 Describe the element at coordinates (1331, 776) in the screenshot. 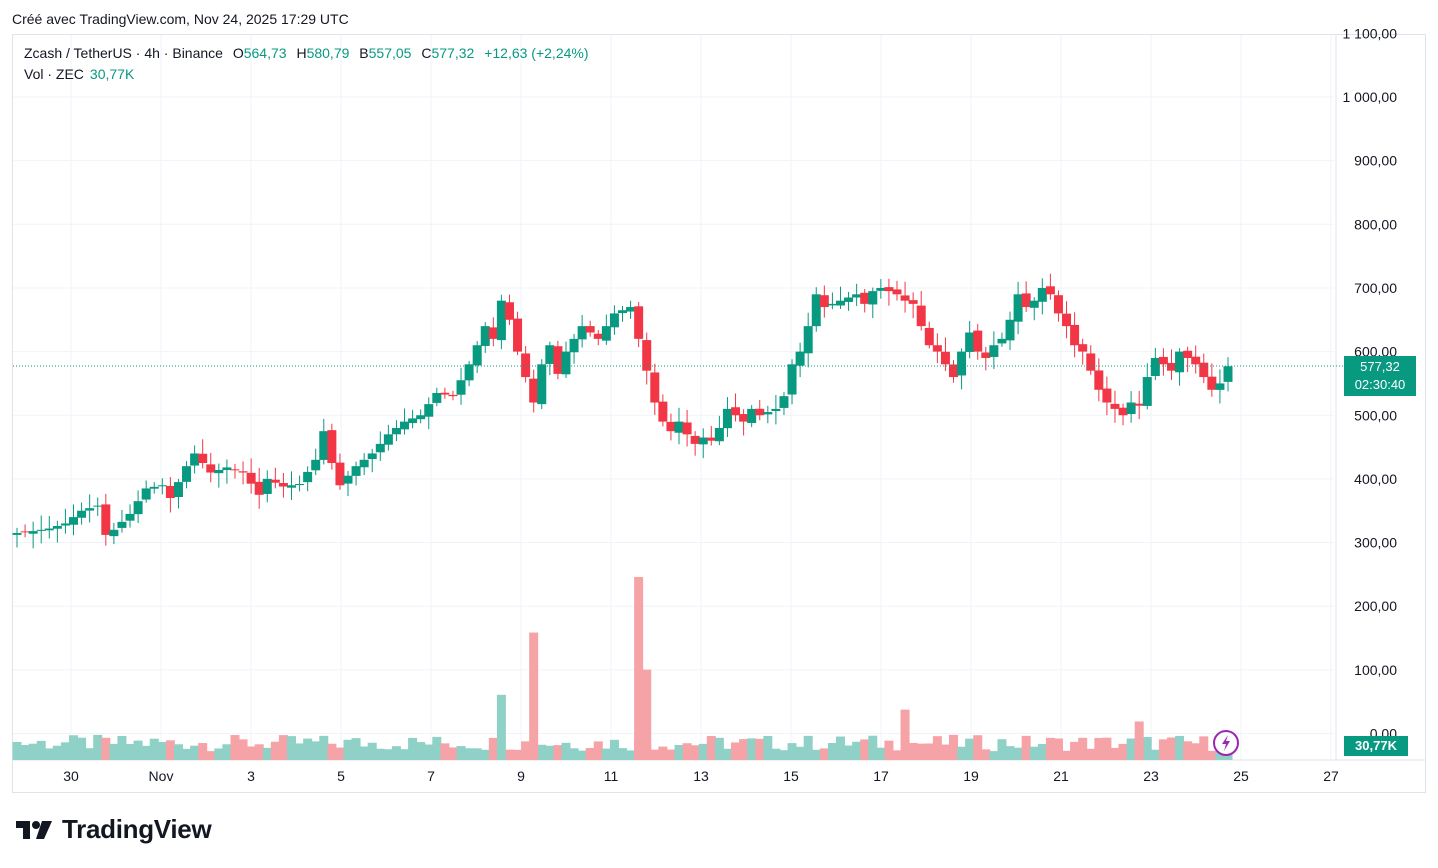

I see `time-axis-label: 27` at that location.